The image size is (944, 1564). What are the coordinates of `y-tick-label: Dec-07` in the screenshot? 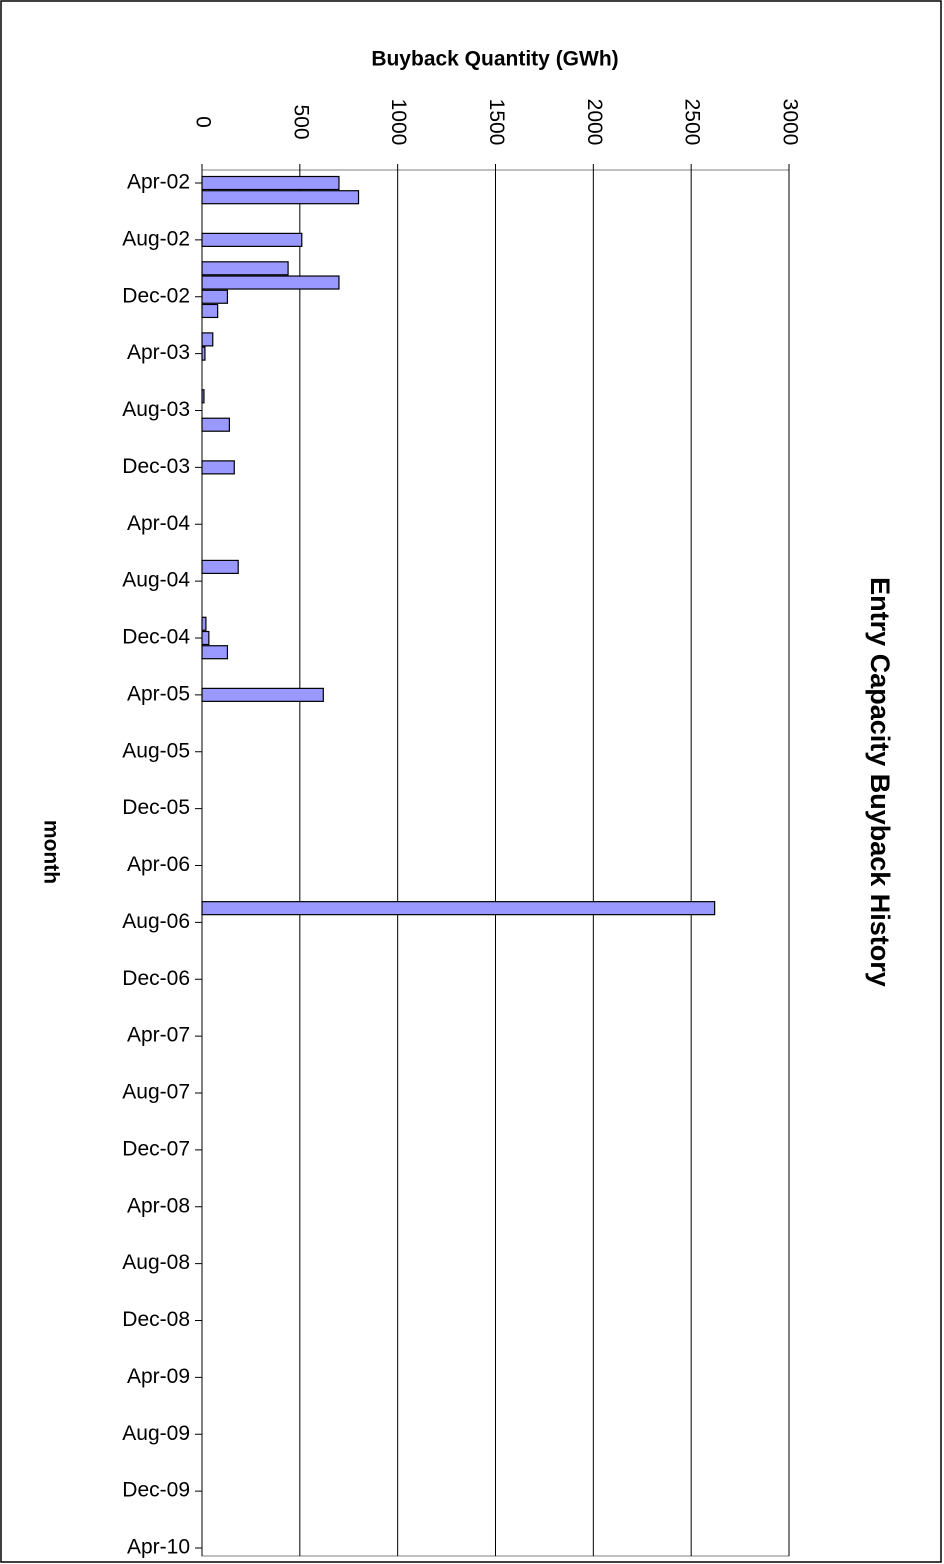 It's located at (156, 1148).